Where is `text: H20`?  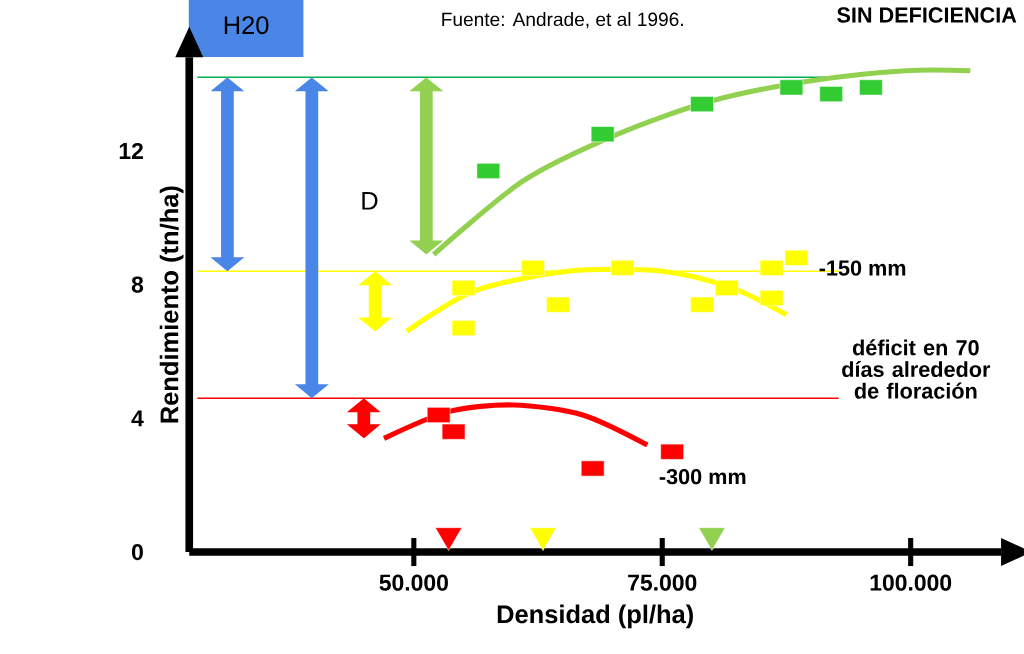 text: H20 is located at coordinates (246, 25).